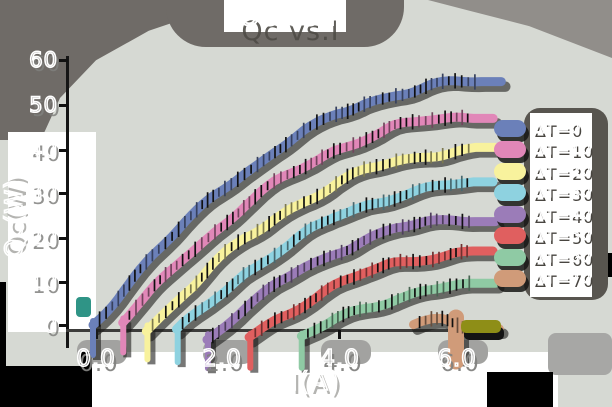 This screenshot has height=407, width=612. Describe the element at coordinates (562, 191) in the screenshot. I see `legend-label: ΔT=30` at that location.